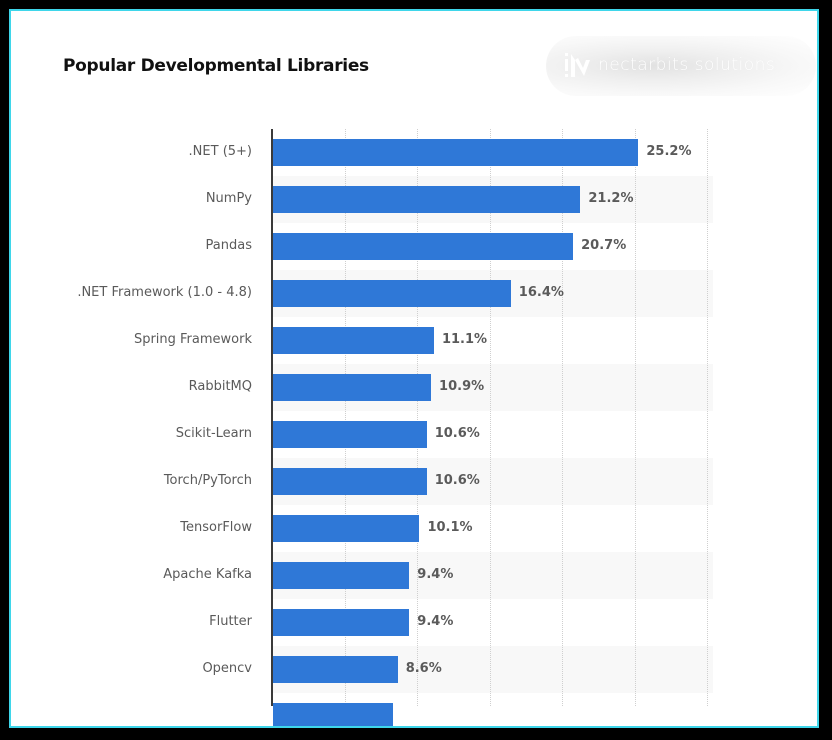 The width and height of the screenshot is (832, 740). I want to click on chart-title: Popular Developmental Libraries, so click(216, 66).